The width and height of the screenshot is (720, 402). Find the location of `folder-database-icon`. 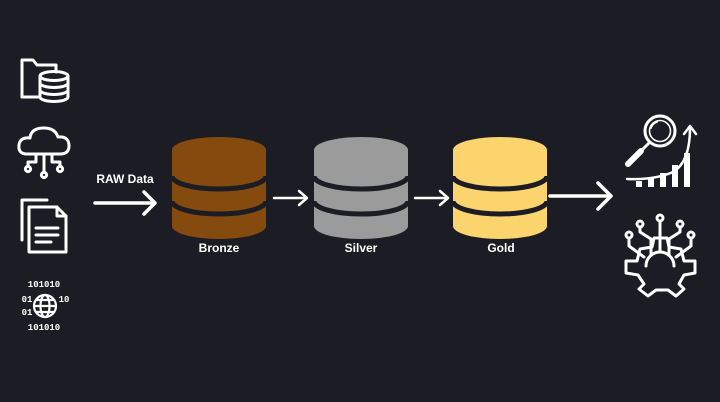

folder-database-icon is located at coordinates (45, 80).